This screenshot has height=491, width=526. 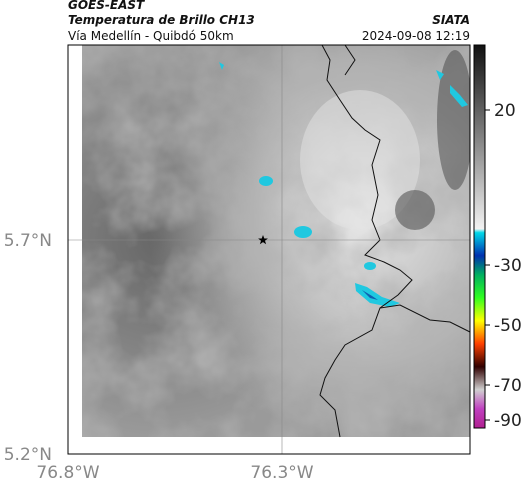 I want to click on colorbar-tick-label: -90, so click(x=508, y=421).